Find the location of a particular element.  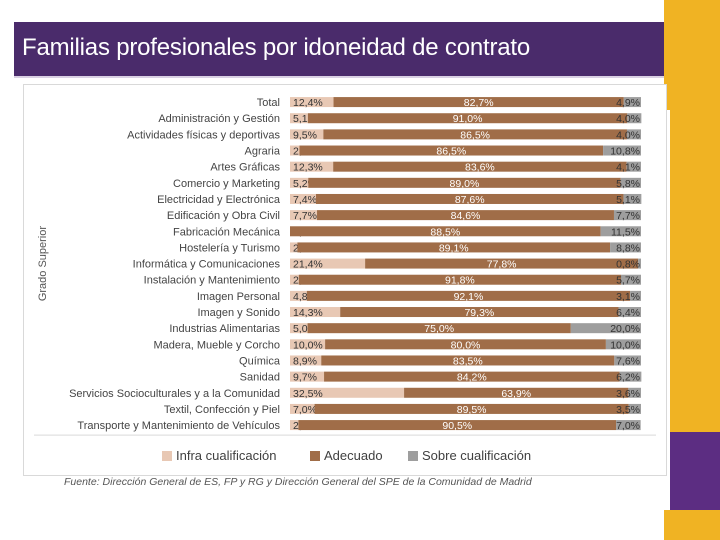

data-label: 4,9% is located at coordinates (628, 103).